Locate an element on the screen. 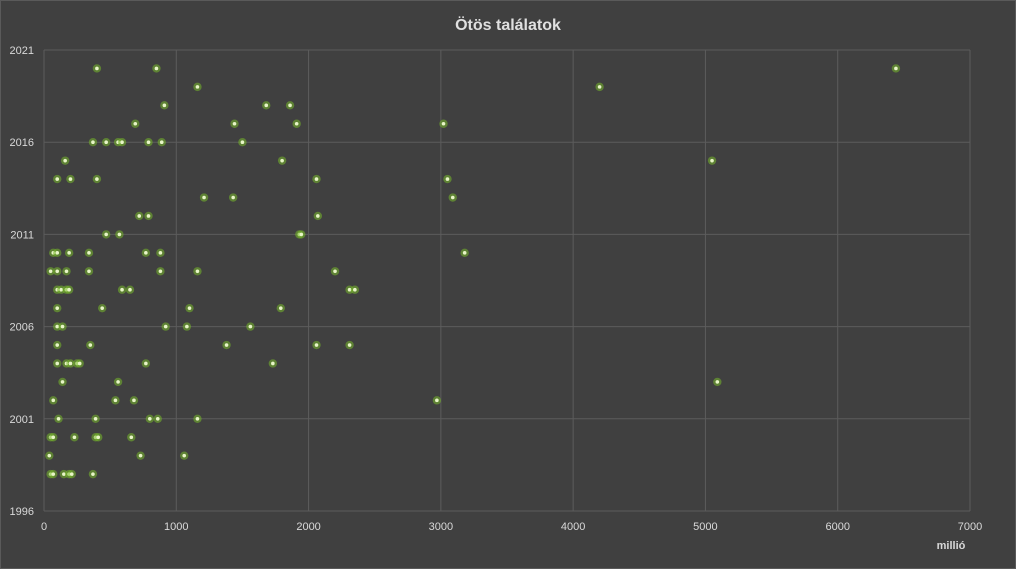  x-tick-label: 7000 is located at coordinates (970, 527).